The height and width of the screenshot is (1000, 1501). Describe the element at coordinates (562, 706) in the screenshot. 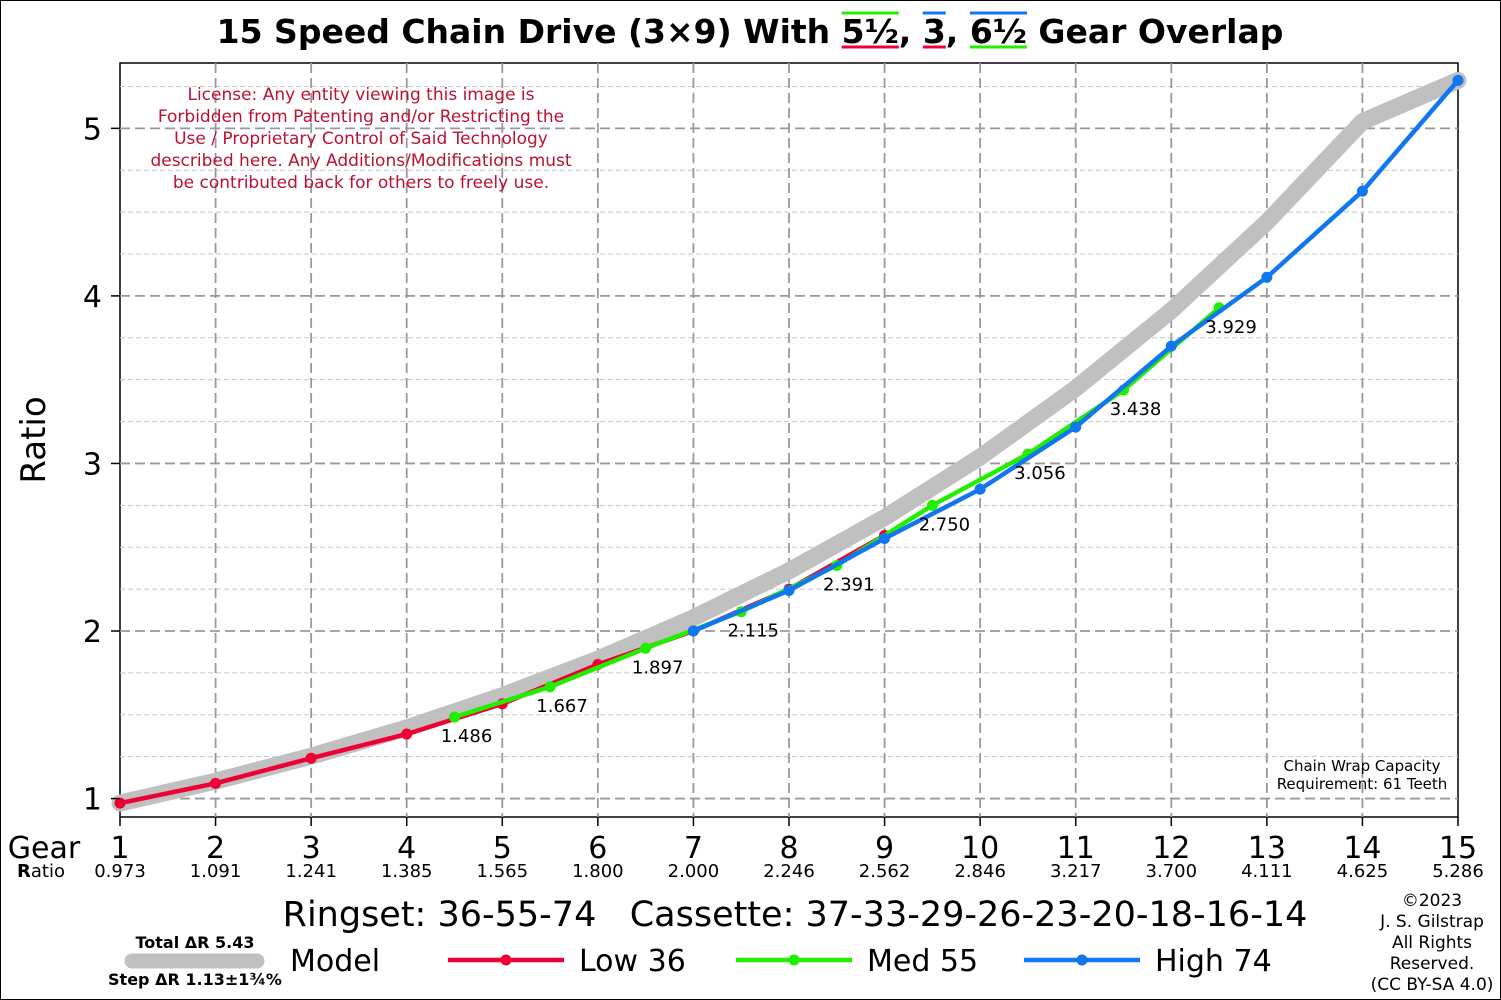

I see `point-label: 1.667` at that location.